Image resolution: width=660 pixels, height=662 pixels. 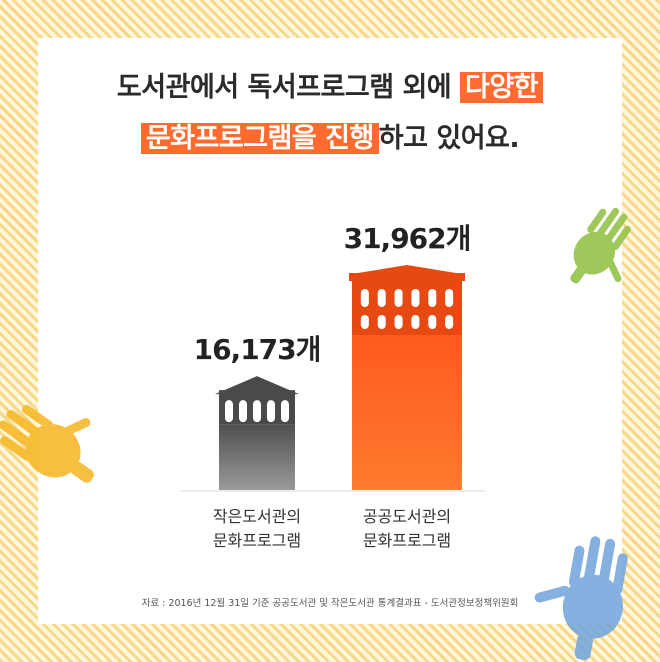 I want to click on value-label-2: 31,962개, so click(x=407, y=238).